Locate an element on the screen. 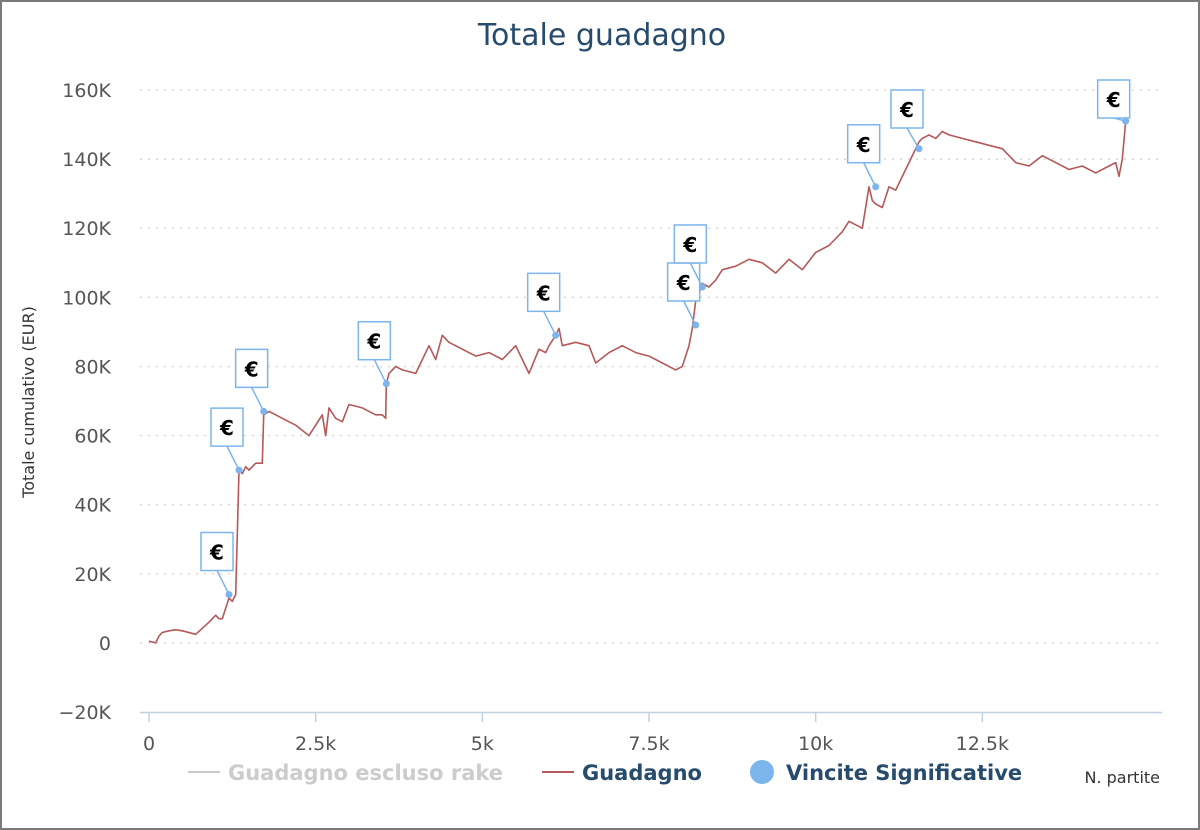  x-tick-label: 5k is located at coordinates (482, 744).